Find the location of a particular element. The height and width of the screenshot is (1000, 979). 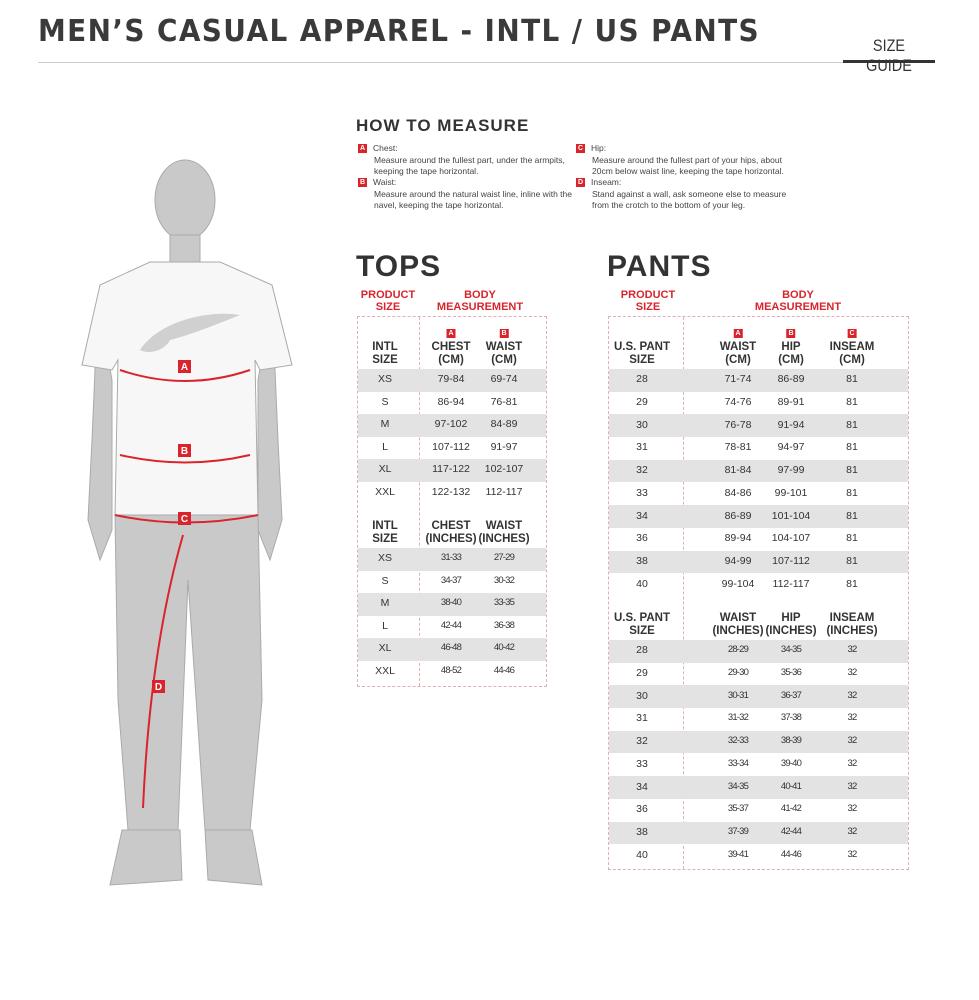

table-cell: 117-122 is located at coordinates (451, 469).